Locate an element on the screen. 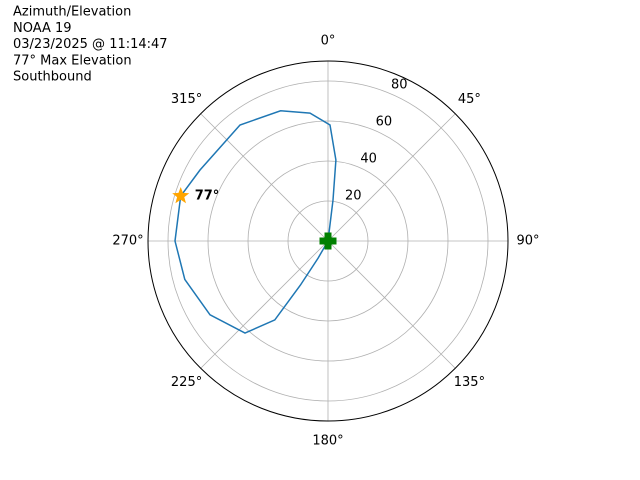  theta-tick-label: 135° is located at coordinates (469, 382).